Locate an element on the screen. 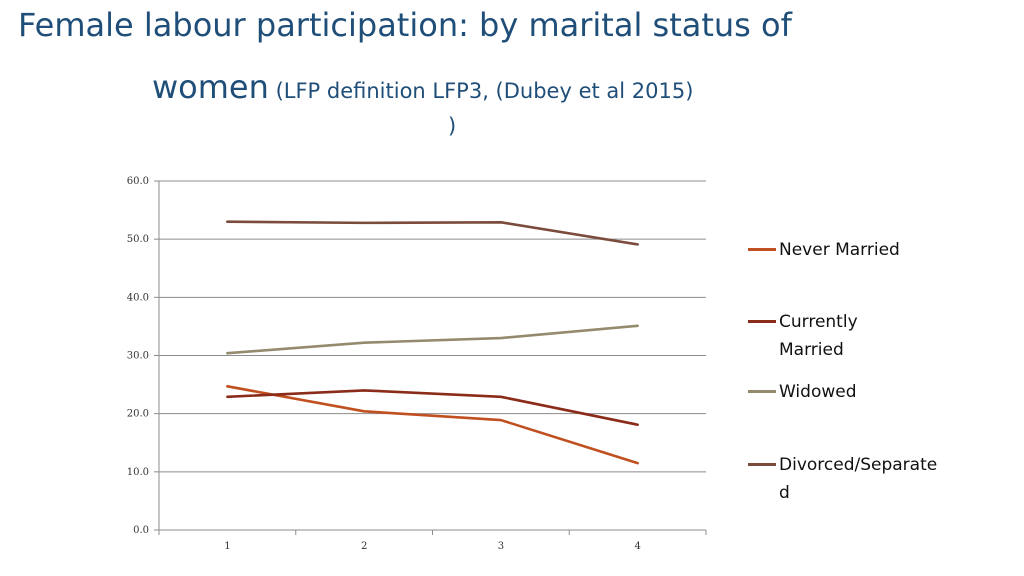 This screenshot has height=576, width=1024. x-tick-label: 2 is located at coordinates (364, 546).